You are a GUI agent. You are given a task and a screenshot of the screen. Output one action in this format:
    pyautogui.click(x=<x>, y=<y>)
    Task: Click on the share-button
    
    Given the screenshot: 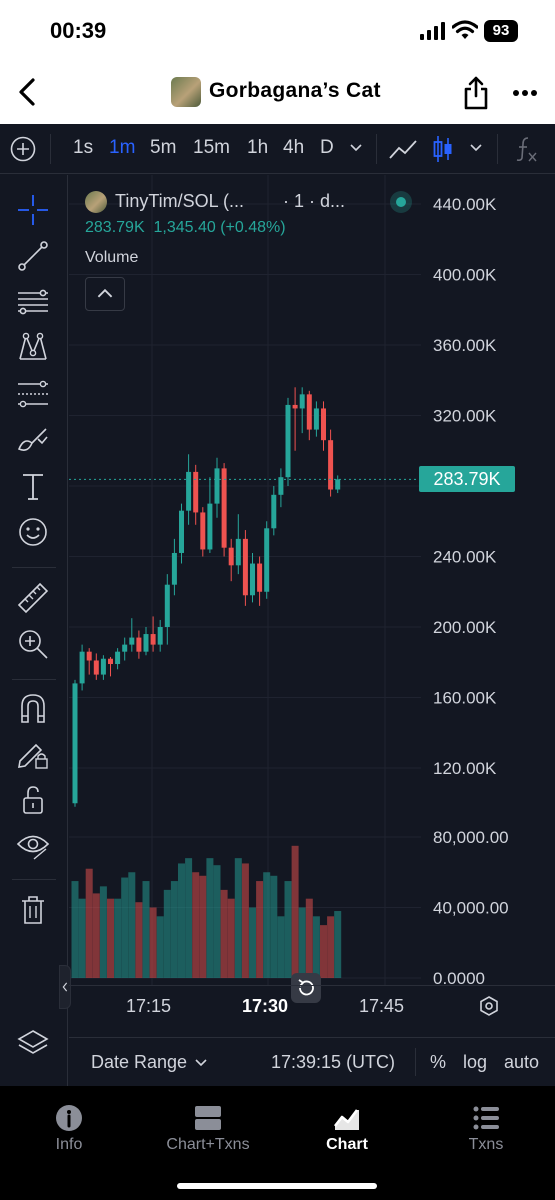 What is the action you would take?
    pyautogui.click(x=476, y=93)
    